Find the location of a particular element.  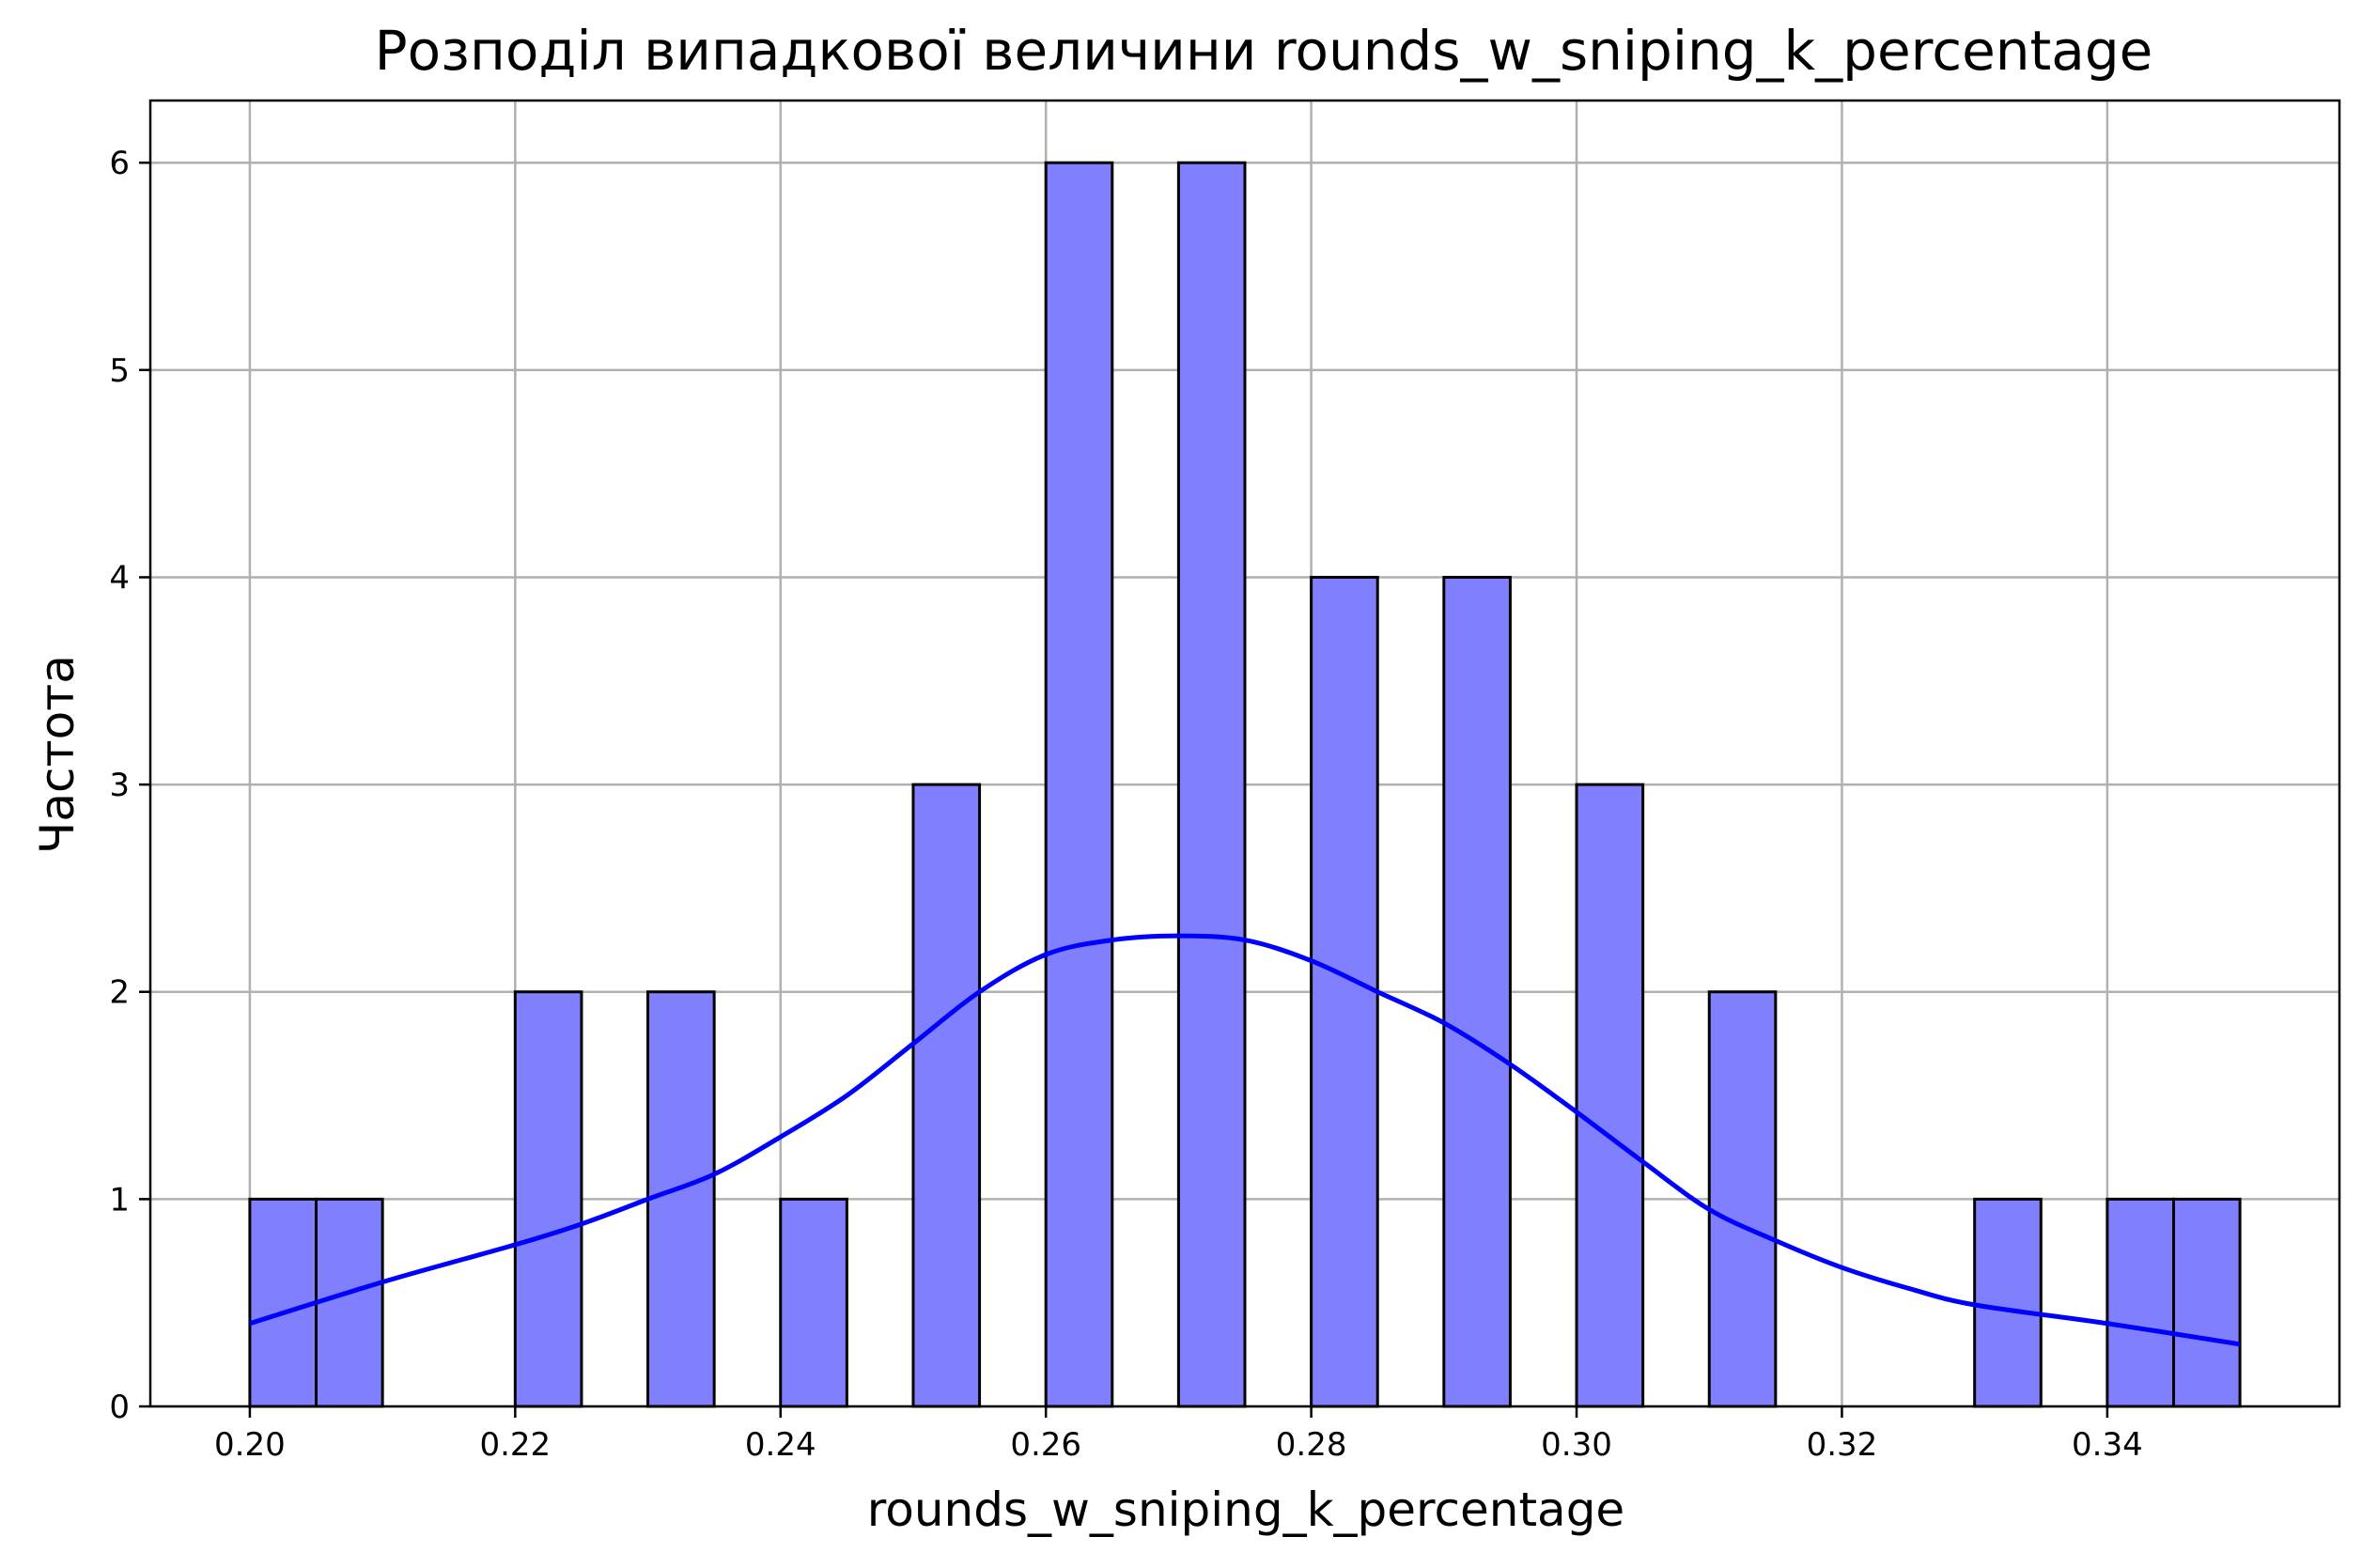

x-tick-label-2: 0.24 is located at coordinates (780, 1445).